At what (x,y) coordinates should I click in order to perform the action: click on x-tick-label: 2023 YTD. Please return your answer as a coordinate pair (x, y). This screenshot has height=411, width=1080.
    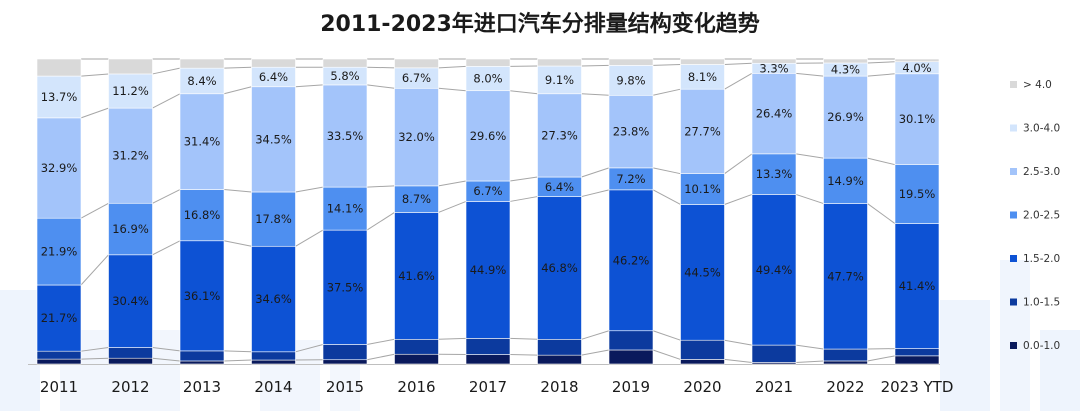
    Looking at the image, I should click on (917, 387).